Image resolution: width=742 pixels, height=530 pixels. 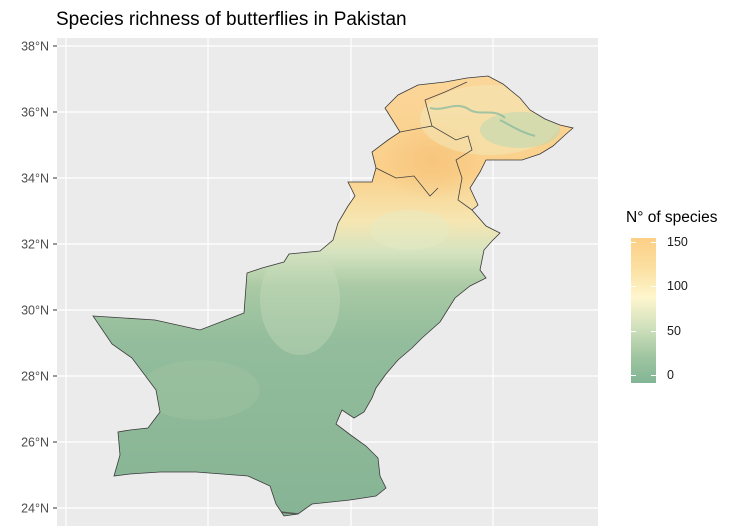 I want to click on admin-boundaries, so click(x=424, y=146).